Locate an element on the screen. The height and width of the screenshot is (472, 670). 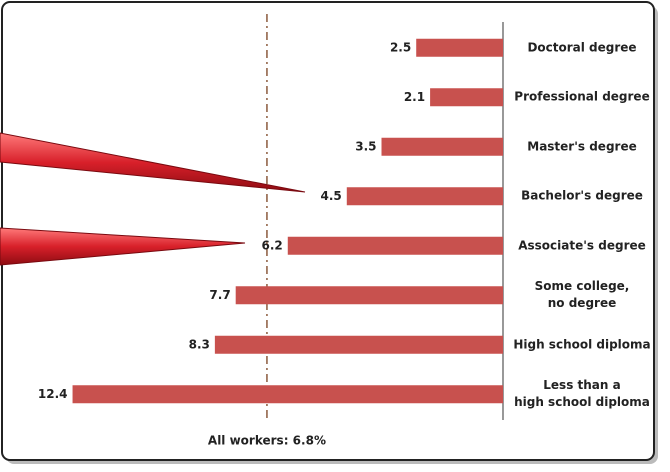
category-label: Some college, no degree is located at coordinates (582, 295).